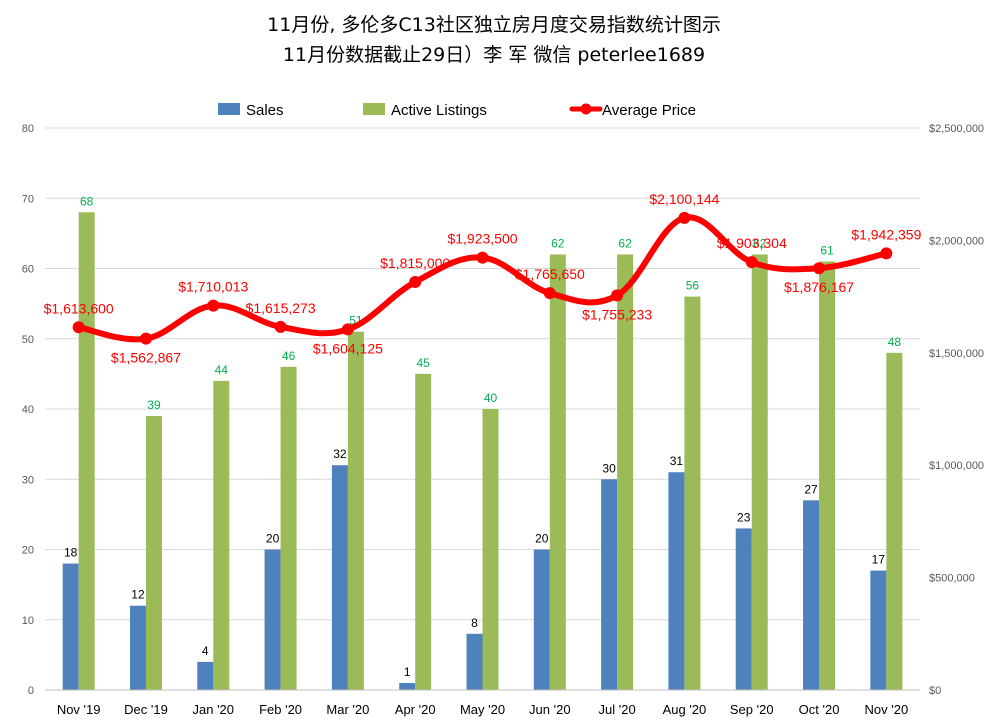 The height and width of the screenshot is (721, 988). What do you see at coordinates (491, 398) in the screenshot?
I see `listings-data-label: 40` at bounding box center [491, 398].